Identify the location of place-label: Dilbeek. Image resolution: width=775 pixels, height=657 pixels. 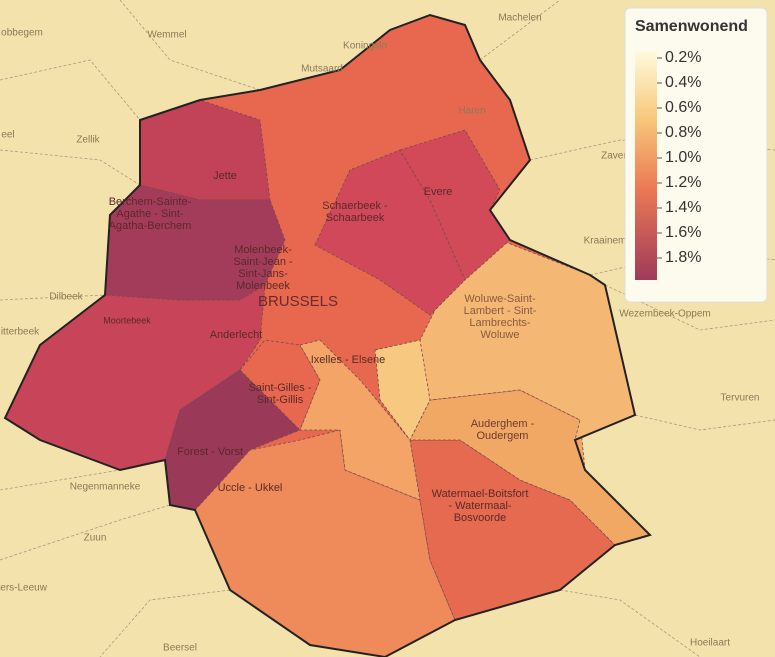
(66, 297).